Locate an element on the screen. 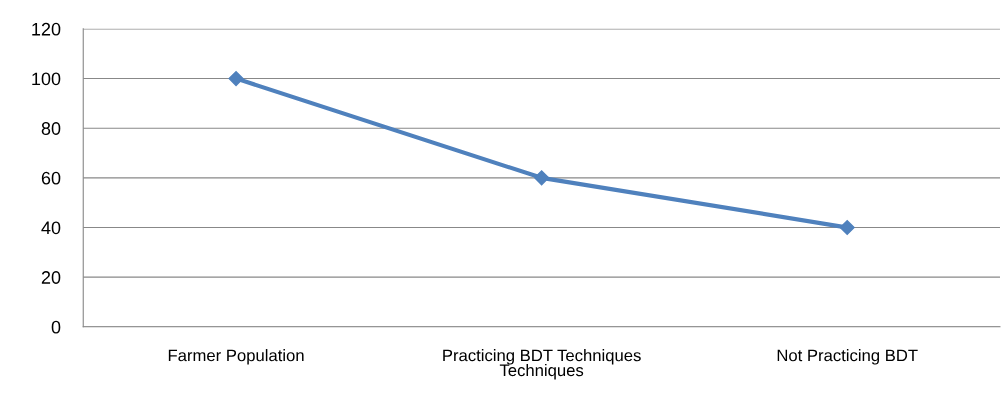 The width and height of the screenshot is (1003, 401). y-tick-label: 80 is located at coordinates (51, 128).